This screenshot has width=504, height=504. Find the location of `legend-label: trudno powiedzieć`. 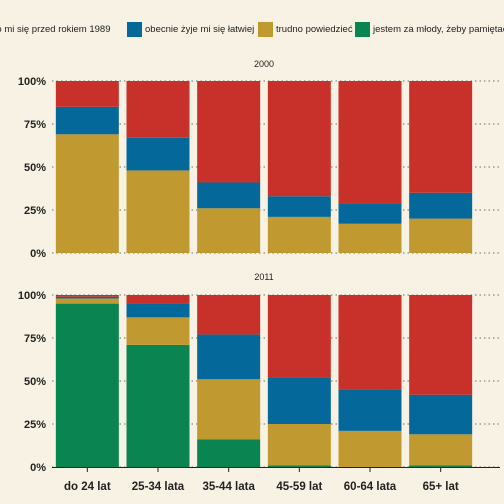

legend-label: trudno powiedzieć is located at coordinates (314, 29).